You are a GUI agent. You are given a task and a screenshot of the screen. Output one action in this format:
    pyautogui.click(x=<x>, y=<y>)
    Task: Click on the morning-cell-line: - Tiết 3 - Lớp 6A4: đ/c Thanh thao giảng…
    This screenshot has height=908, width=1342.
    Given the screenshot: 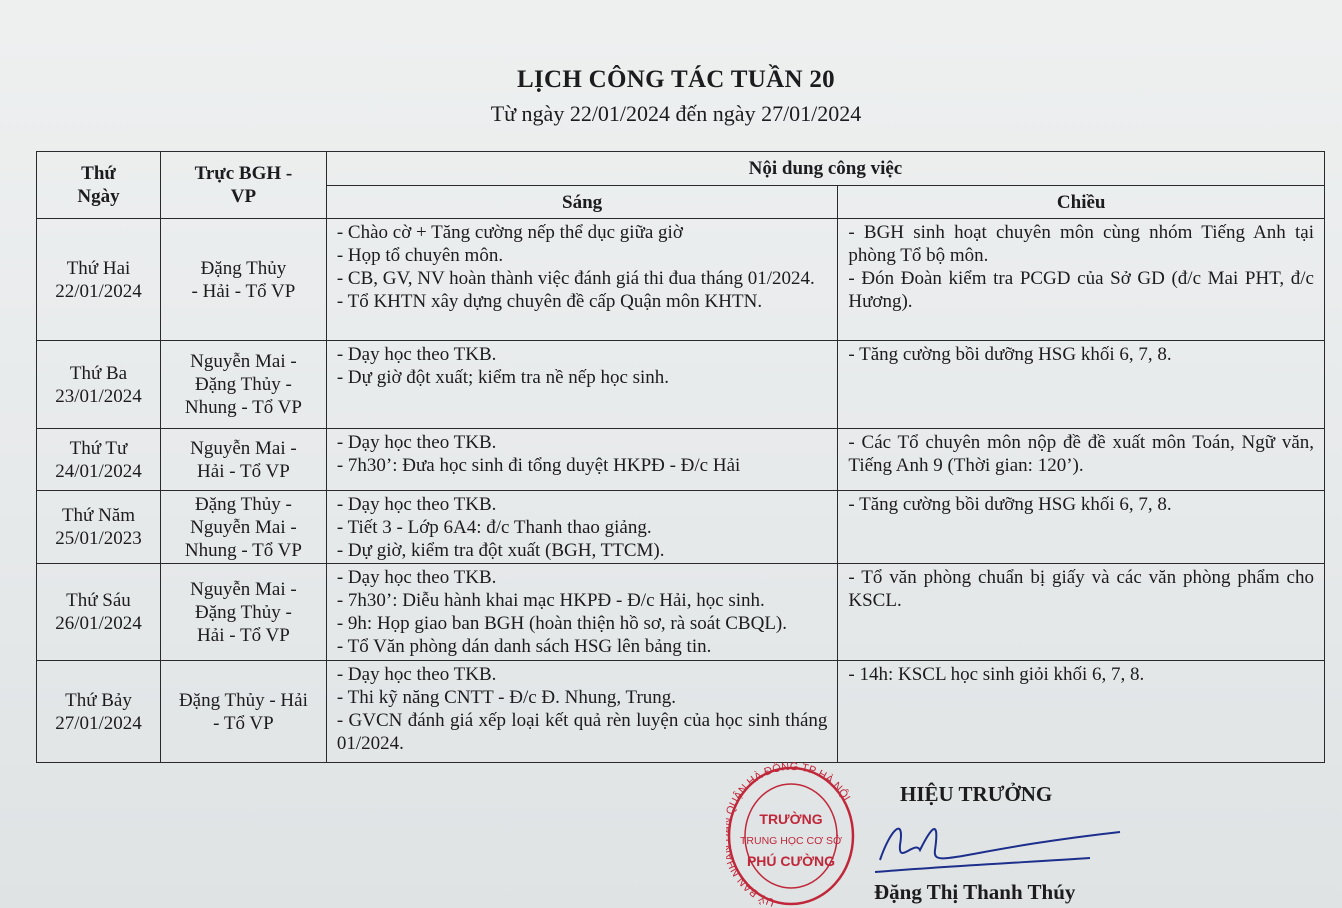 What is the action you would take?
    pyautogui.click(x=494, y=527)
    